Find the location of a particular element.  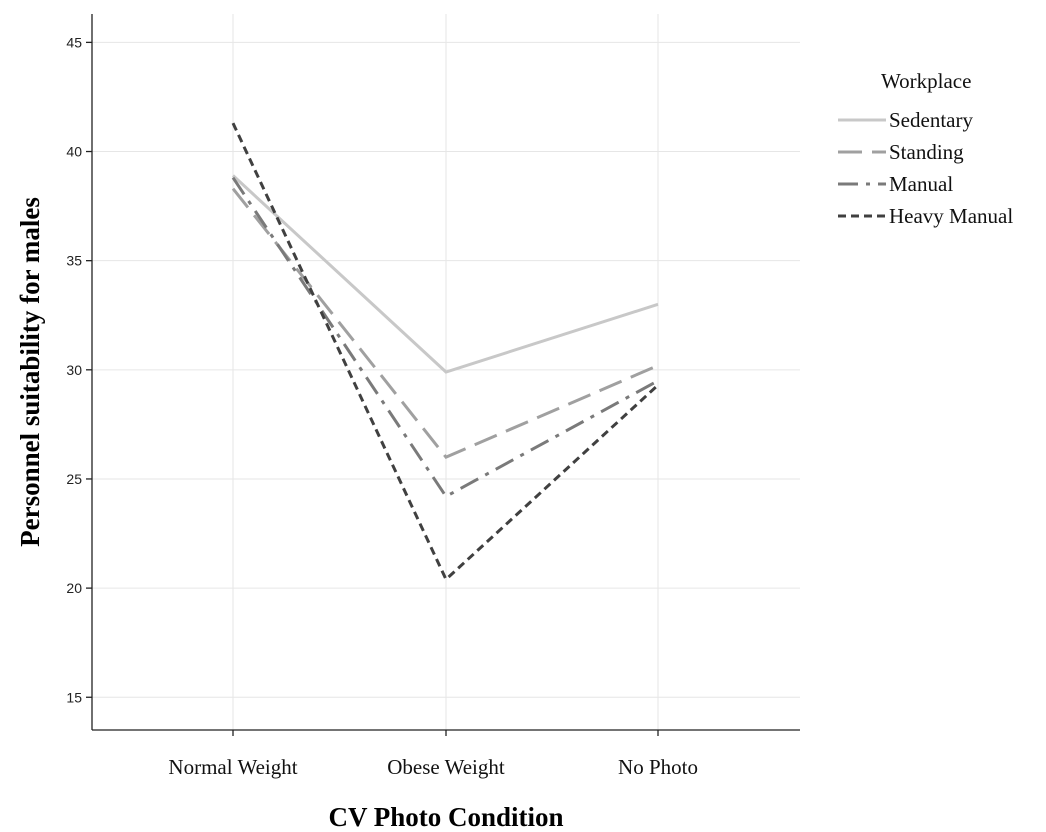

legend-label: Standing is located at coordinates (926, 152).